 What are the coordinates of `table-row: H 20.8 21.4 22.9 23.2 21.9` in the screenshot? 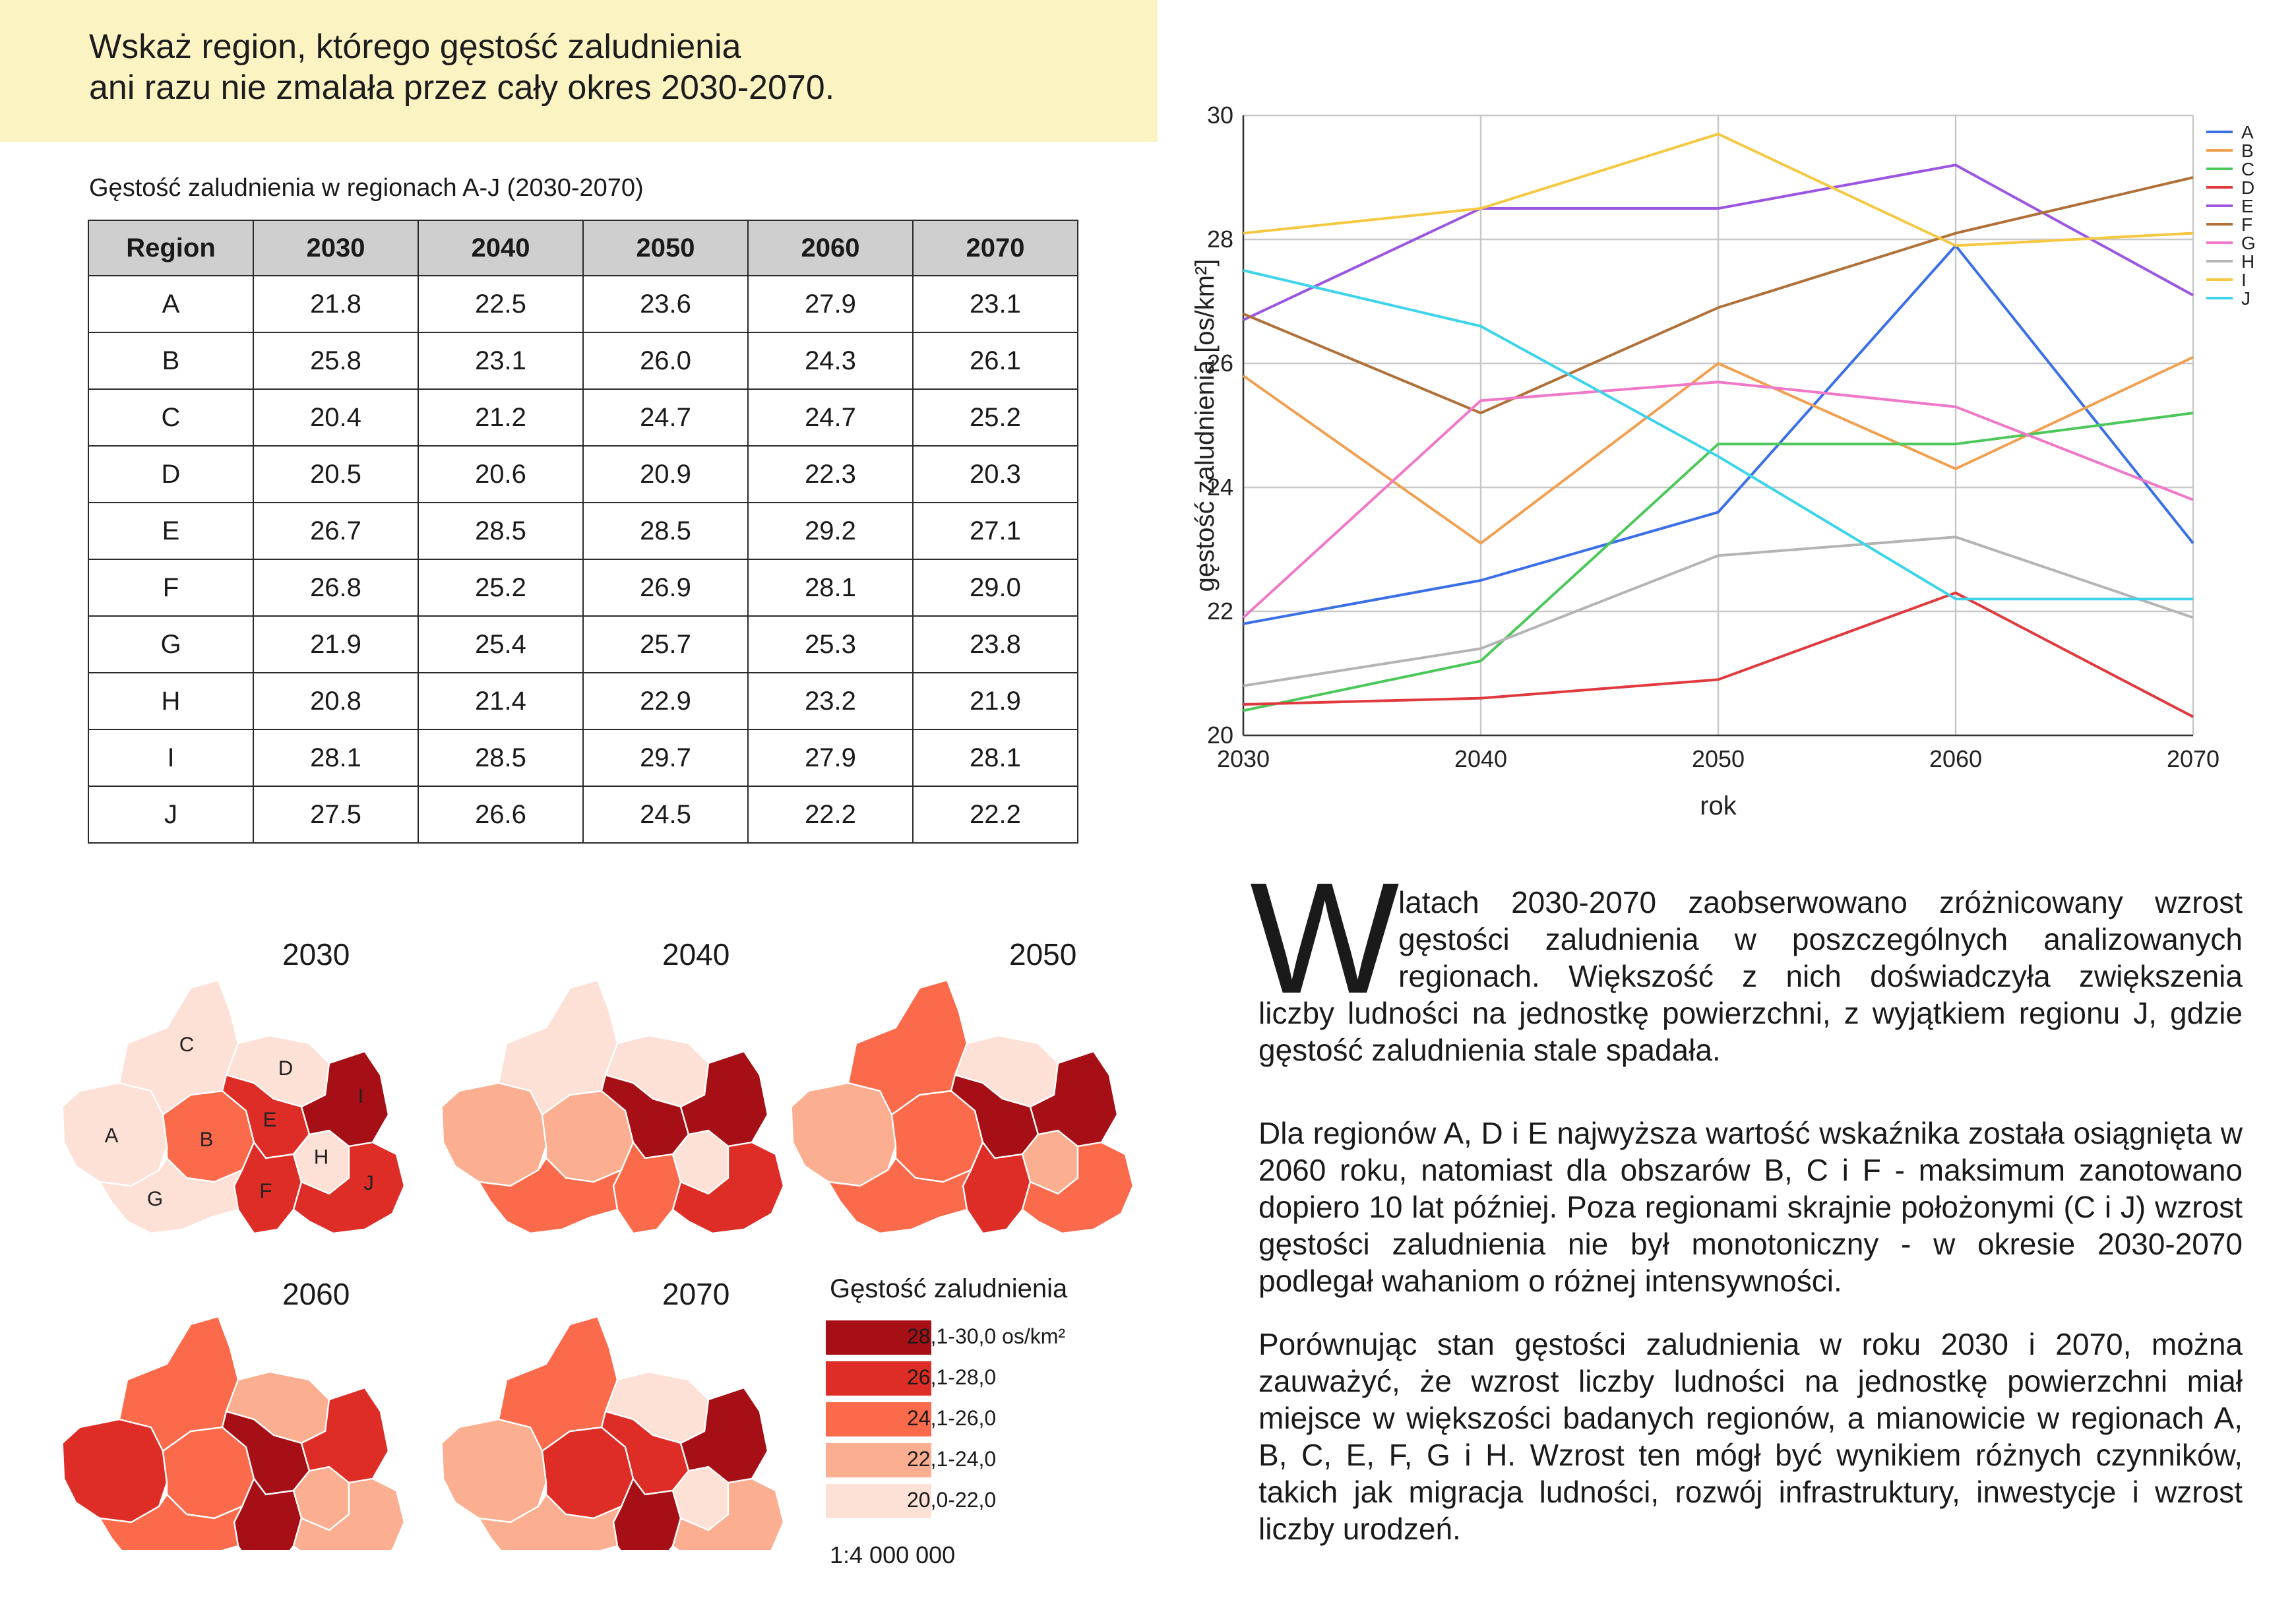 It's located at (583, 701).